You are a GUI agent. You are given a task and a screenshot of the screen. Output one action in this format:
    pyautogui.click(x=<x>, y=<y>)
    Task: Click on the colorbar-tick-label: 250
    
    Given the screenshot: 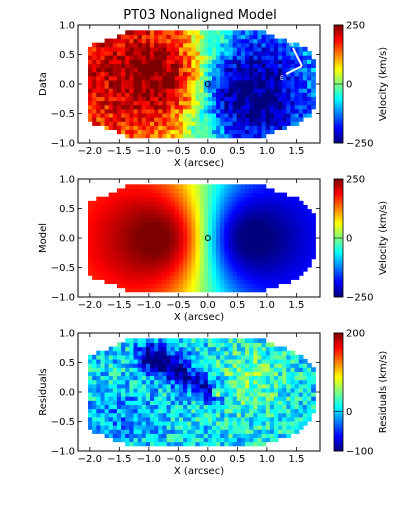 What is the action you would take?
    pyautogui.click(x=355, y=26)
    